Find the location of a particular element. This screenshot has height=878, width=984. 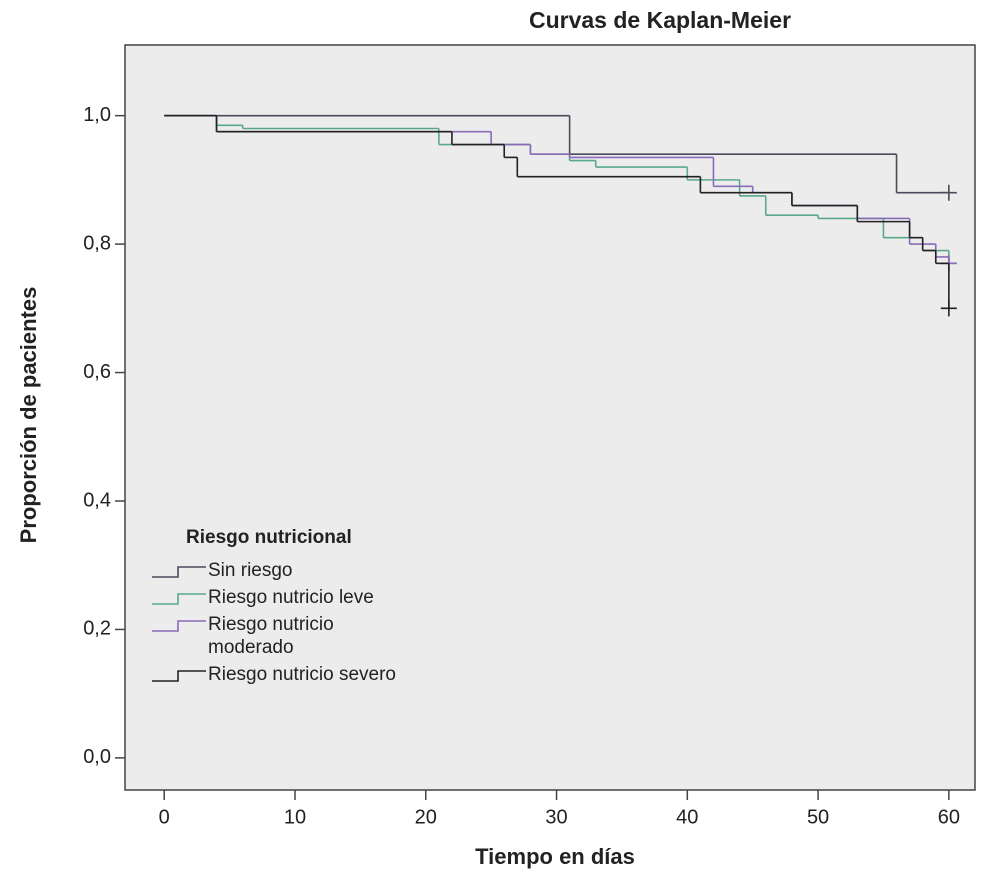

y-tick-label: 0,4 is located at coordinates (97, 500).